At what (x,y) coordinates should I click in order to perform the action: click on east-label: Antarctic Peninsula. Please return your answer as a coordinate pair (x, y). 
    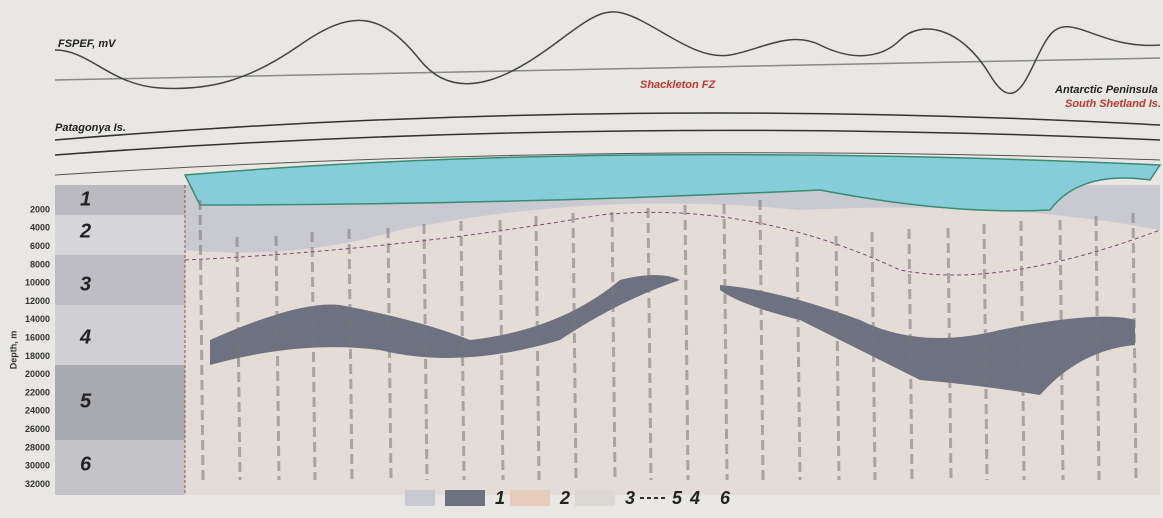
    Looking at the image, I should click on (1106, 90).